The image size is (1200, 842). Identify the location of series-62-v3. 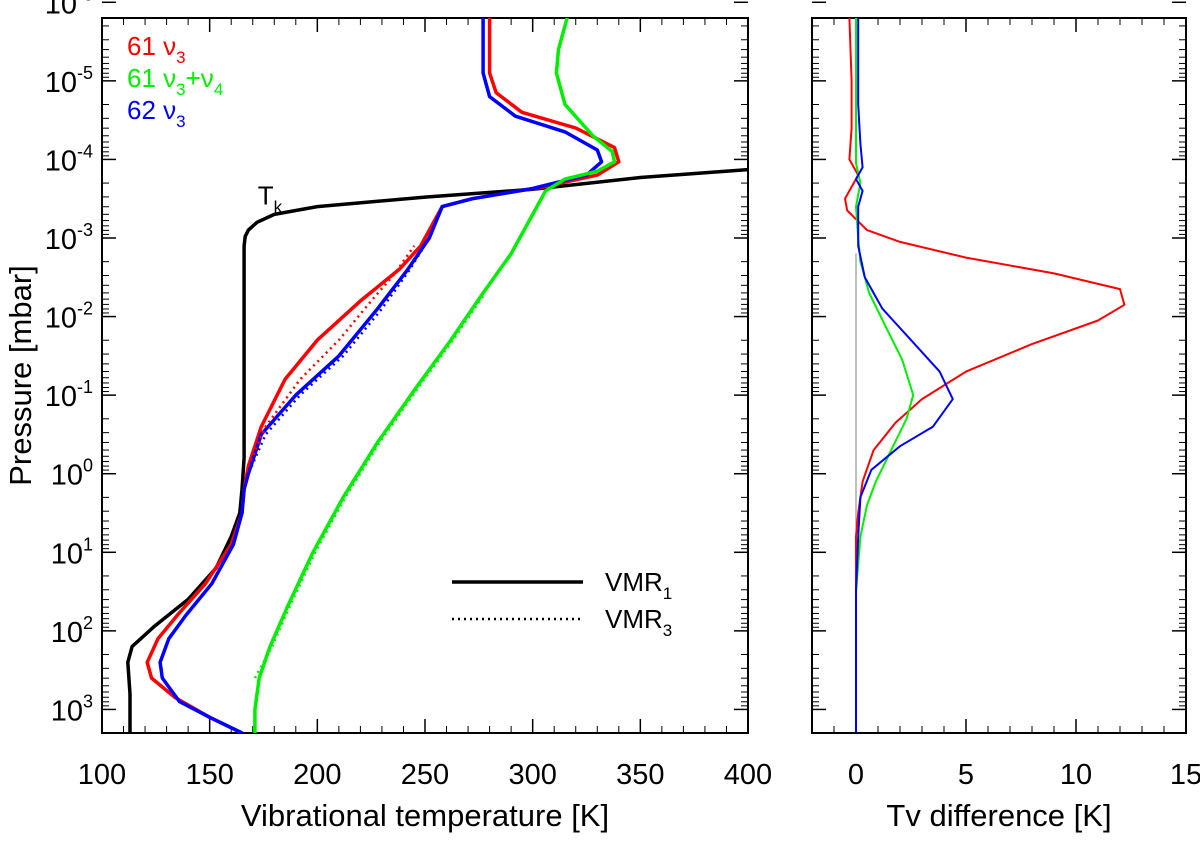
(904, 375).